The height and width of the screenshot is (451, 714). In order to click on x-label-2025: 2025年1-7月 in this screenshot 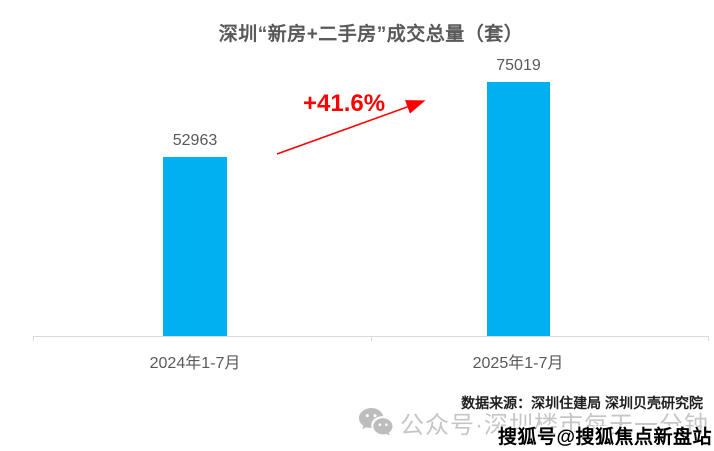, I will do `click(518, 363)`.